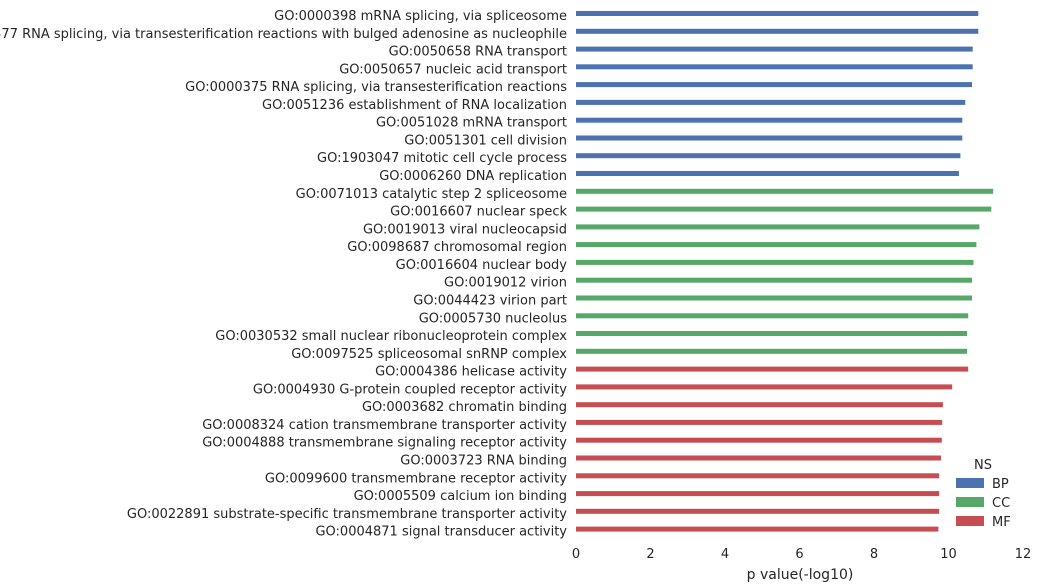  I want to click on category-label: GO:0050657 nucleic acid transport, so click(453, 69).